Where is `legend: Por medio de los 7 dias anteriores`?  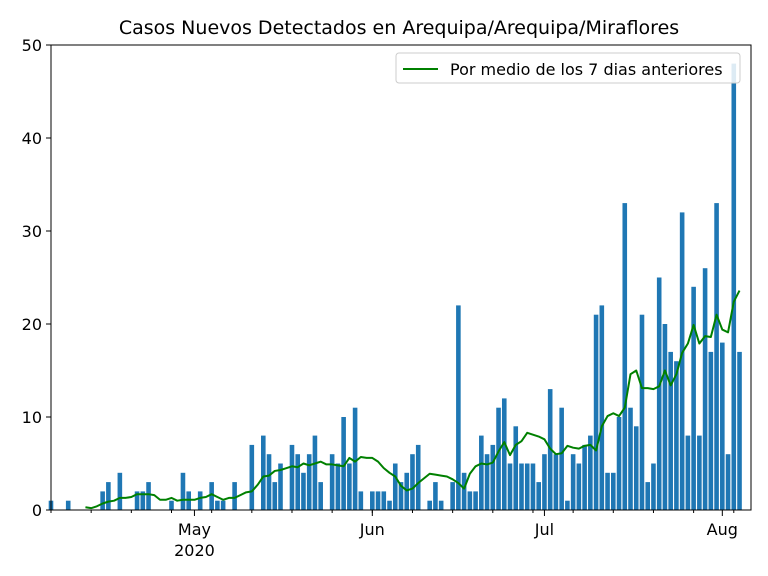
legend: Por medio de los 7 dias anteriores is located at coordinates (568, 68).